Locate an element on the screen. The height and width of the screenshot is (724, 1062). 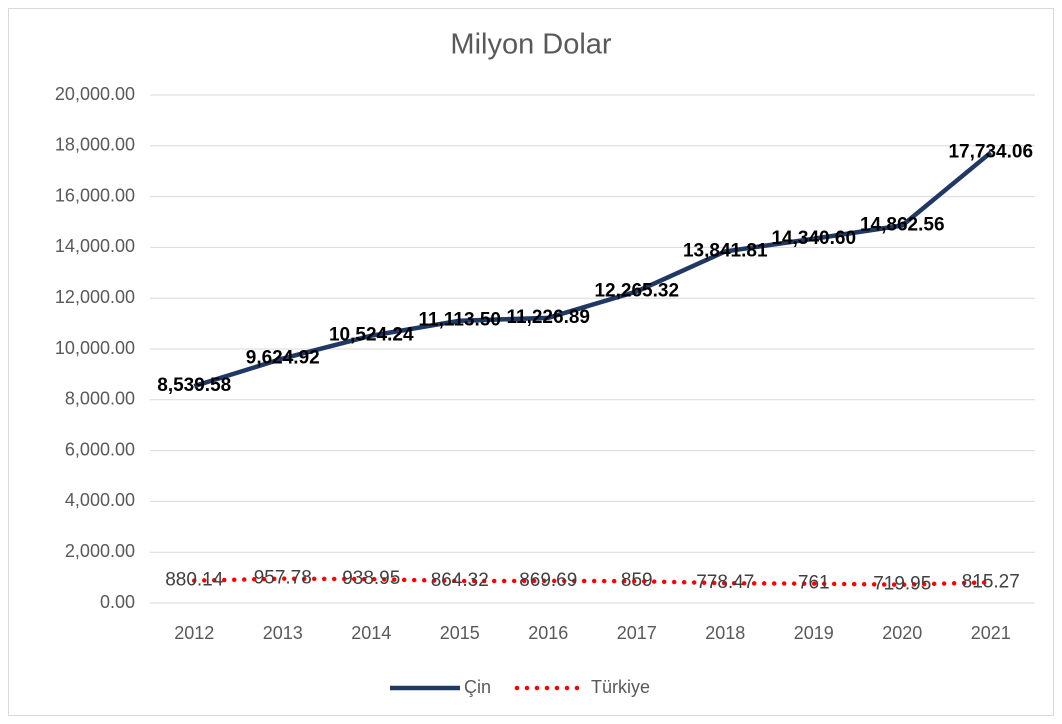
x-tick-label: 2021 is located at coordinates (991, 633).